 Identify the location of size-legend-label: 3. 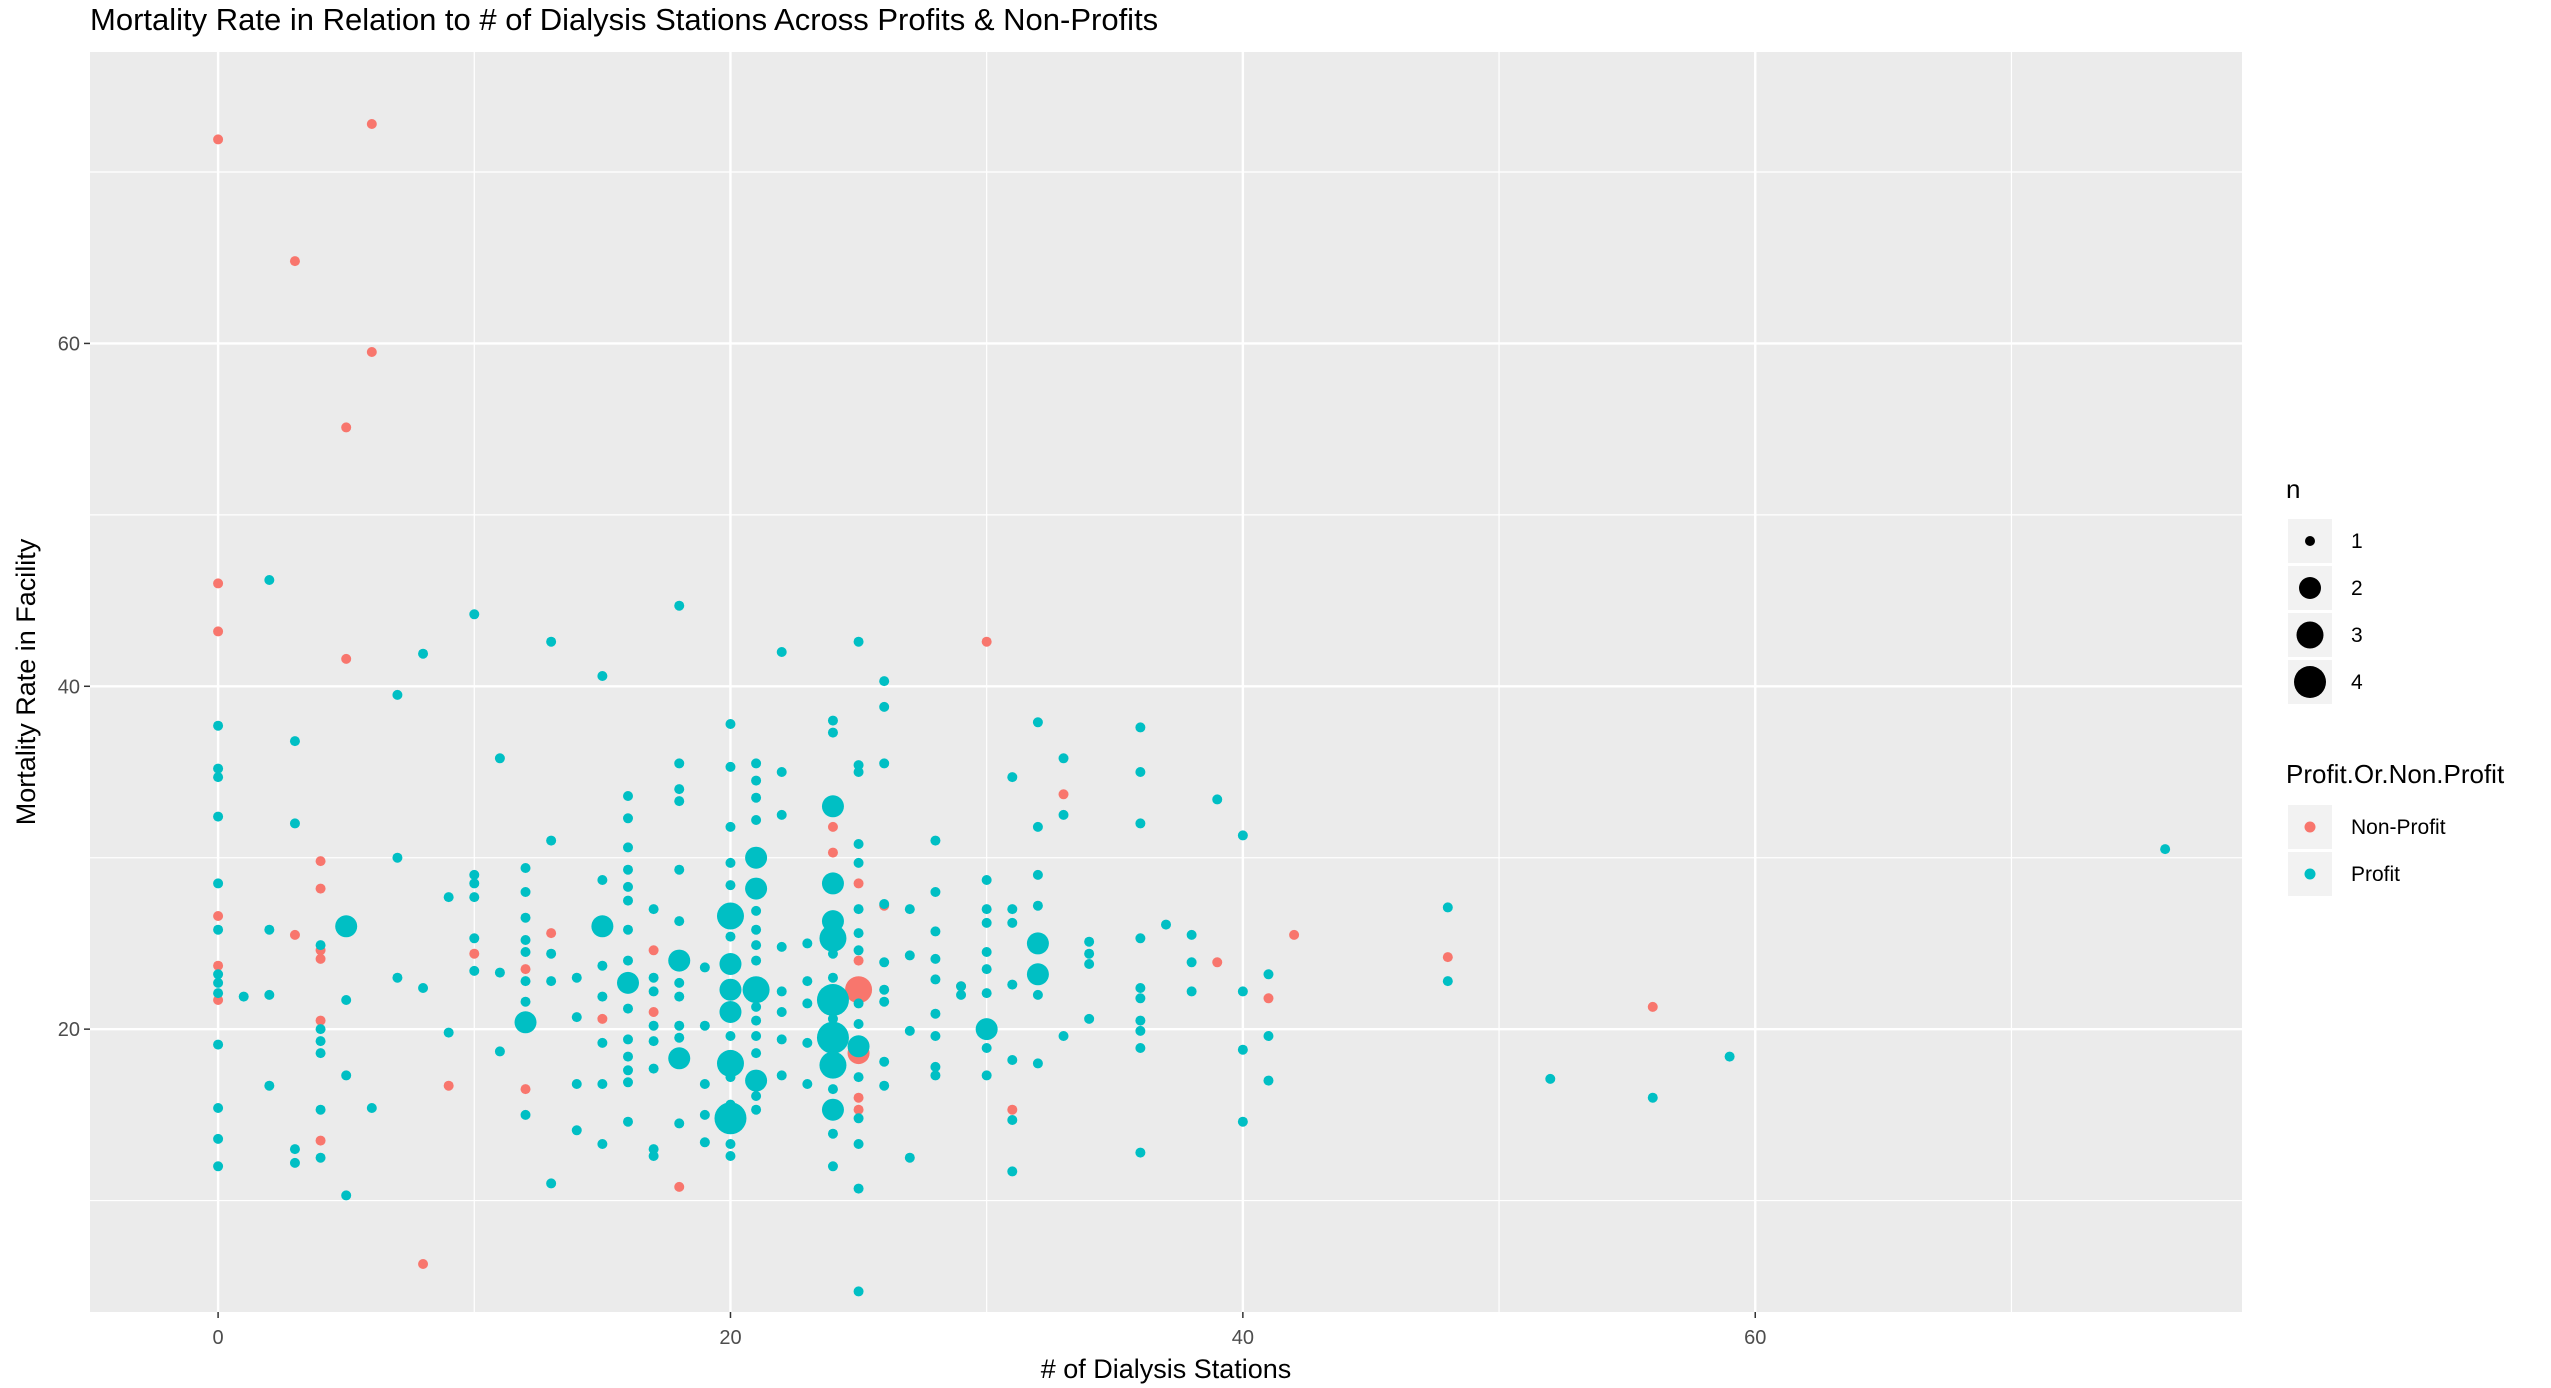
(2357, 635).